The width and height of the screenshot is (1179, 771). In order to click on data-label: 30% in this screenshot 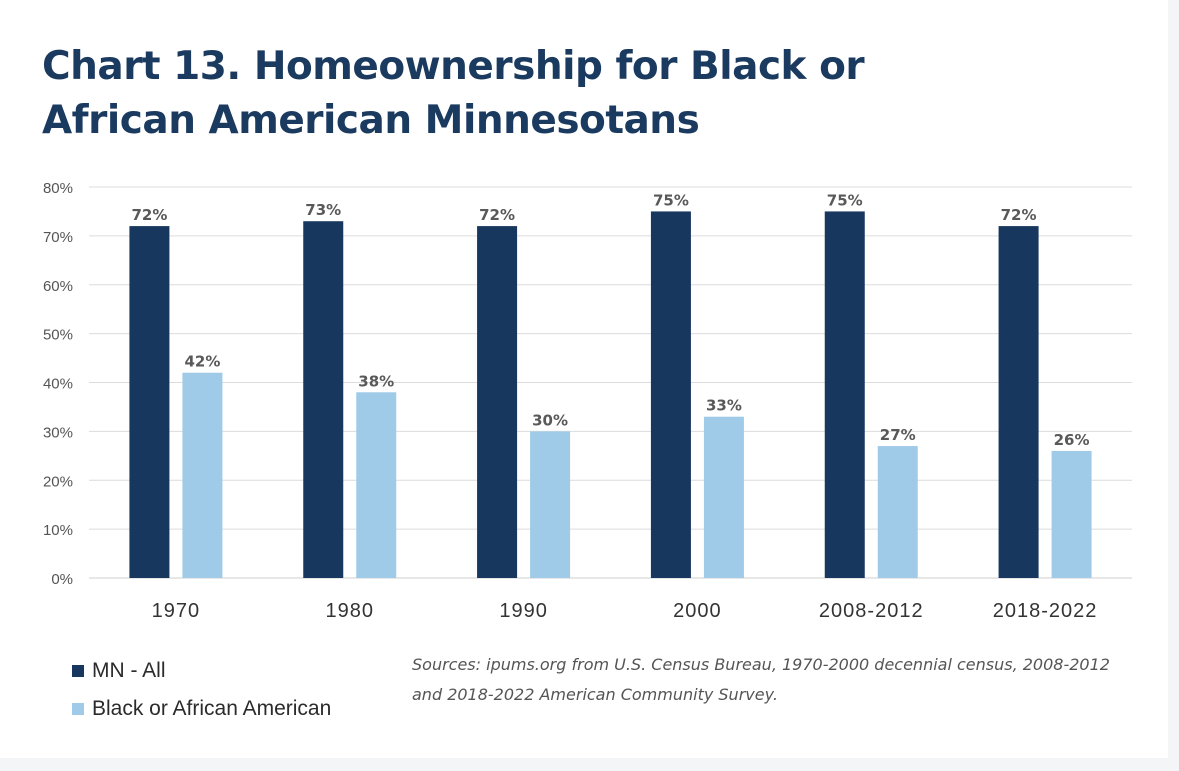, I will do `click(550, 420)`.